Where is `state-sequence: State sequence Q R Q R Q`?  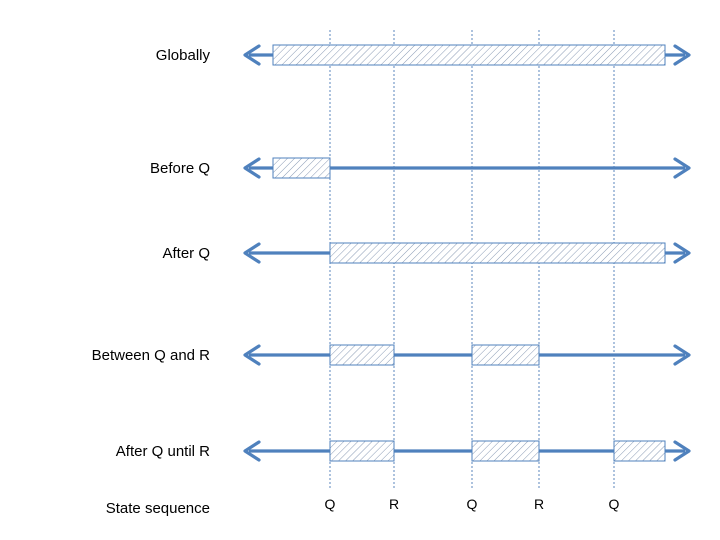
state-sequence: State sequence Q R Q R Q is located at coordinates (363, 506).